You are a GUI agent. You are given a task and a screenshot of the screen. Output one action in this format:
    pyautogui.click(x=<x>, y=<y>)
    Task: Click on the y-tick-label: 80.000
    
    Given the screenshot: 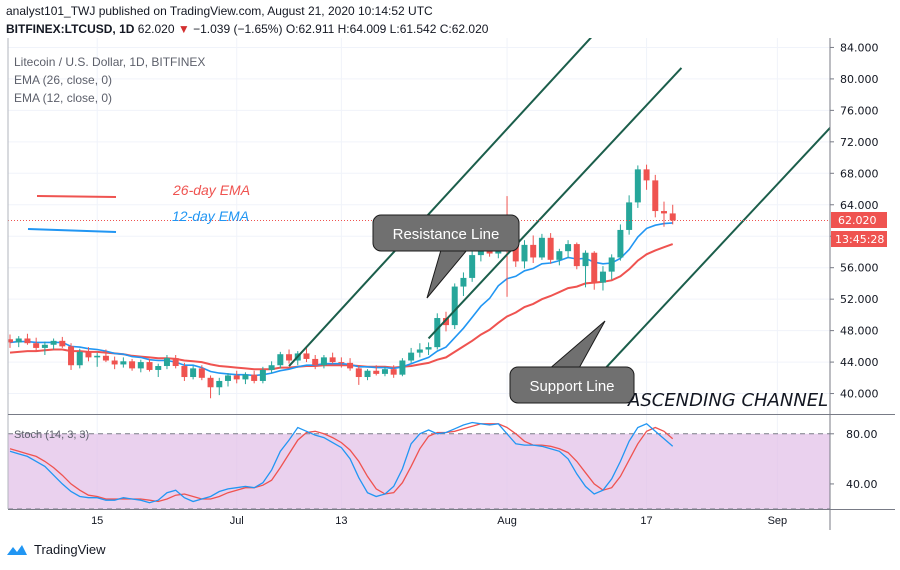 What is the action you would take?
    pyautogui.click(x=859, y=79)
    